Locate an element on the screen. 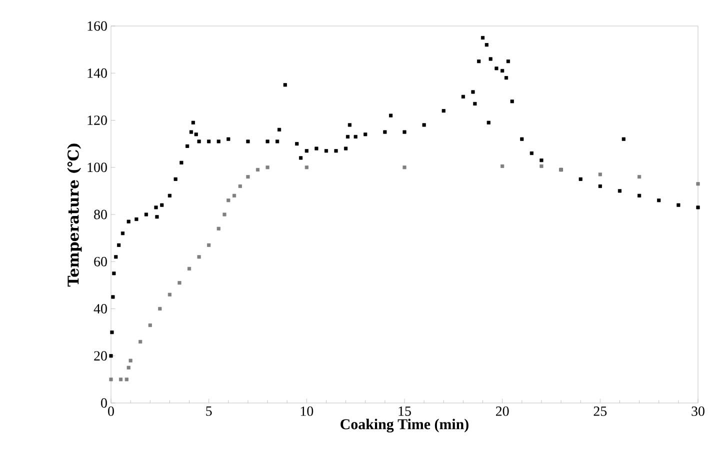  x-tick-label: 0 is located at coordinates (111, 411).